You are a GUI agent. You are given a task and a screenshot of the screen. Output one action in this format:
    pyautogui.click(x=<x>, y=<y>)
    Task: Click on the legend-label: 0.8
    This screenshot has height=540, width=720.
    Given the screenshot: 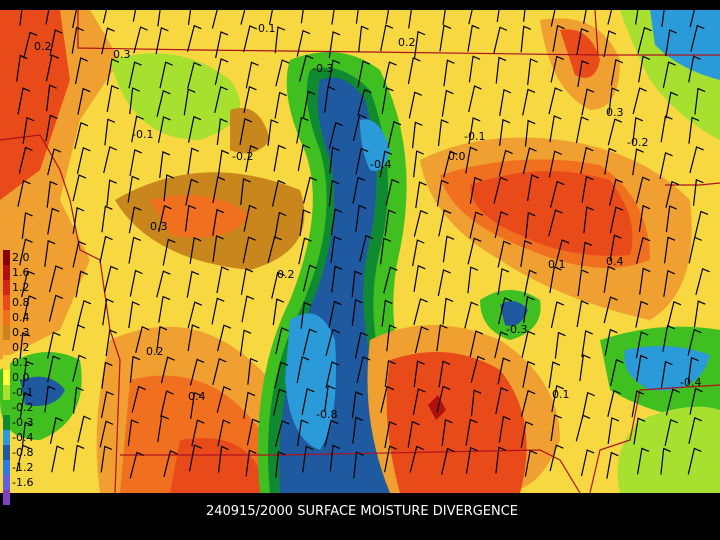 What is the action you would take?
    pyautogui.click(x=21, y=302)
    